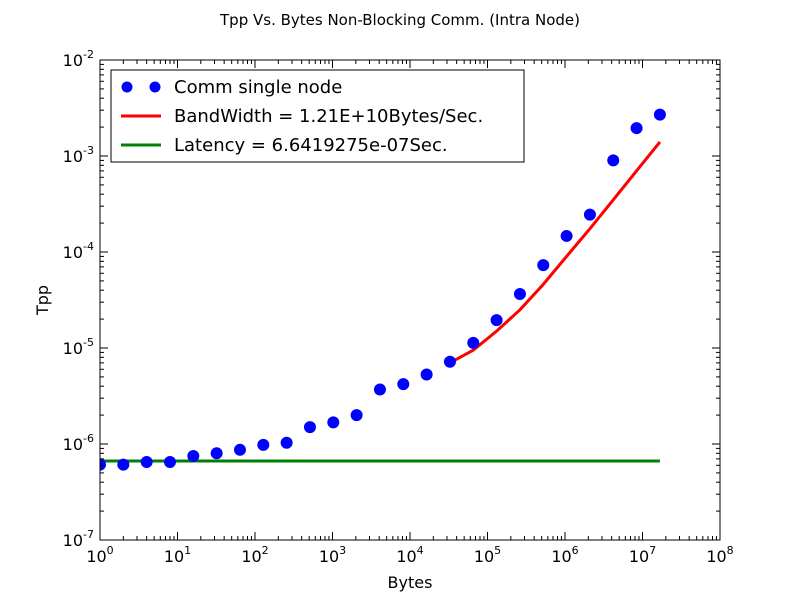 The image size is (800, 600). I want to click on y-tick-label: 10⁻³, so click(78, 155).